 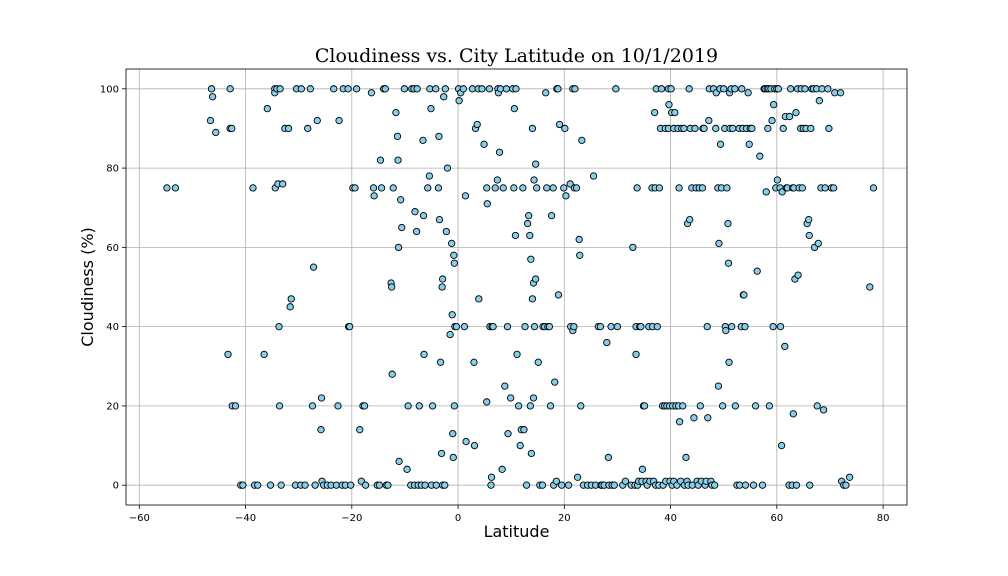 What do you see at coordinates (670, 518) in the screenshot?
I see `x-tick-label: 40` at bounding box center [670, 518].